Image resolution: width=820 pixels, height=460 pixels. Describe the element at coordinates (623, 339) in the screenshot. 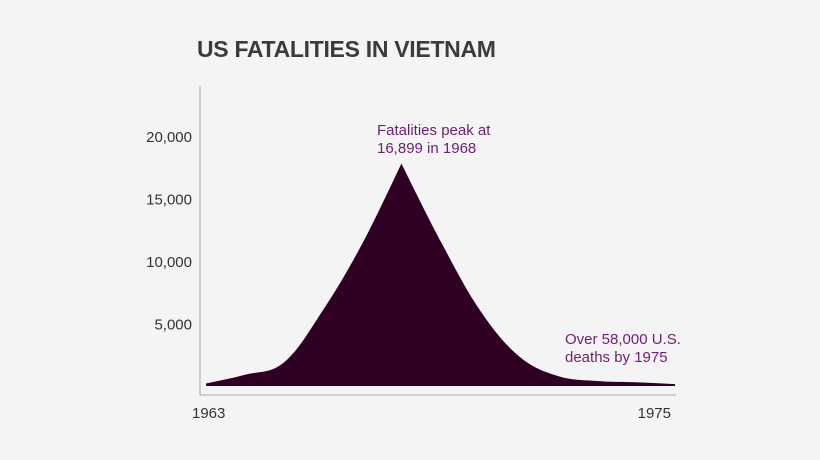

I see `annotation-line: Over 58,000 U.S.` at that location.